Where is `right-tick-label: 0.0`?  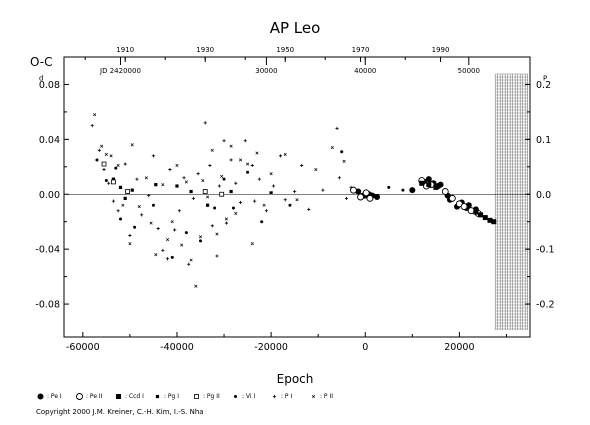 right-tick-label: 0.0 is located at coordinates (543, 195).